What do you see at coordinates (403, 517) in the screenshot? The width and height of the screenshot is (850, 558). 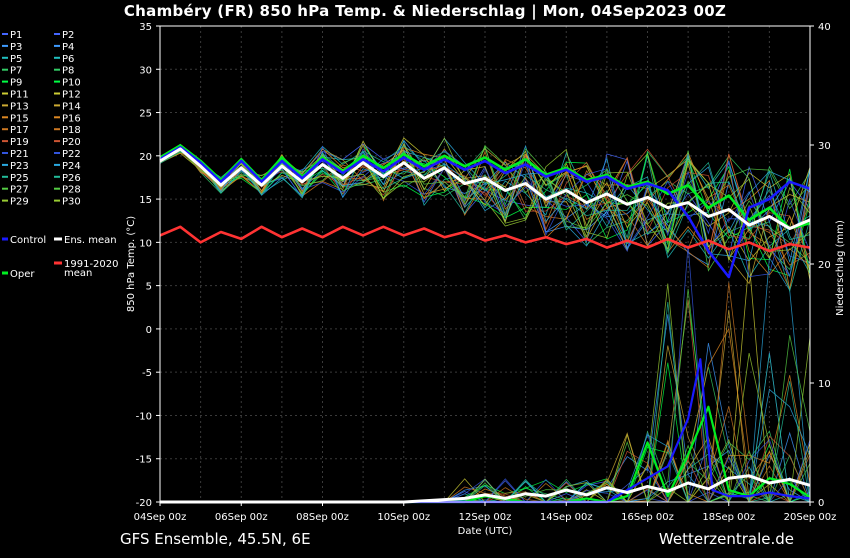 I see `x-tick-label: 10Sep 00z` at bounding box center [403, 517].